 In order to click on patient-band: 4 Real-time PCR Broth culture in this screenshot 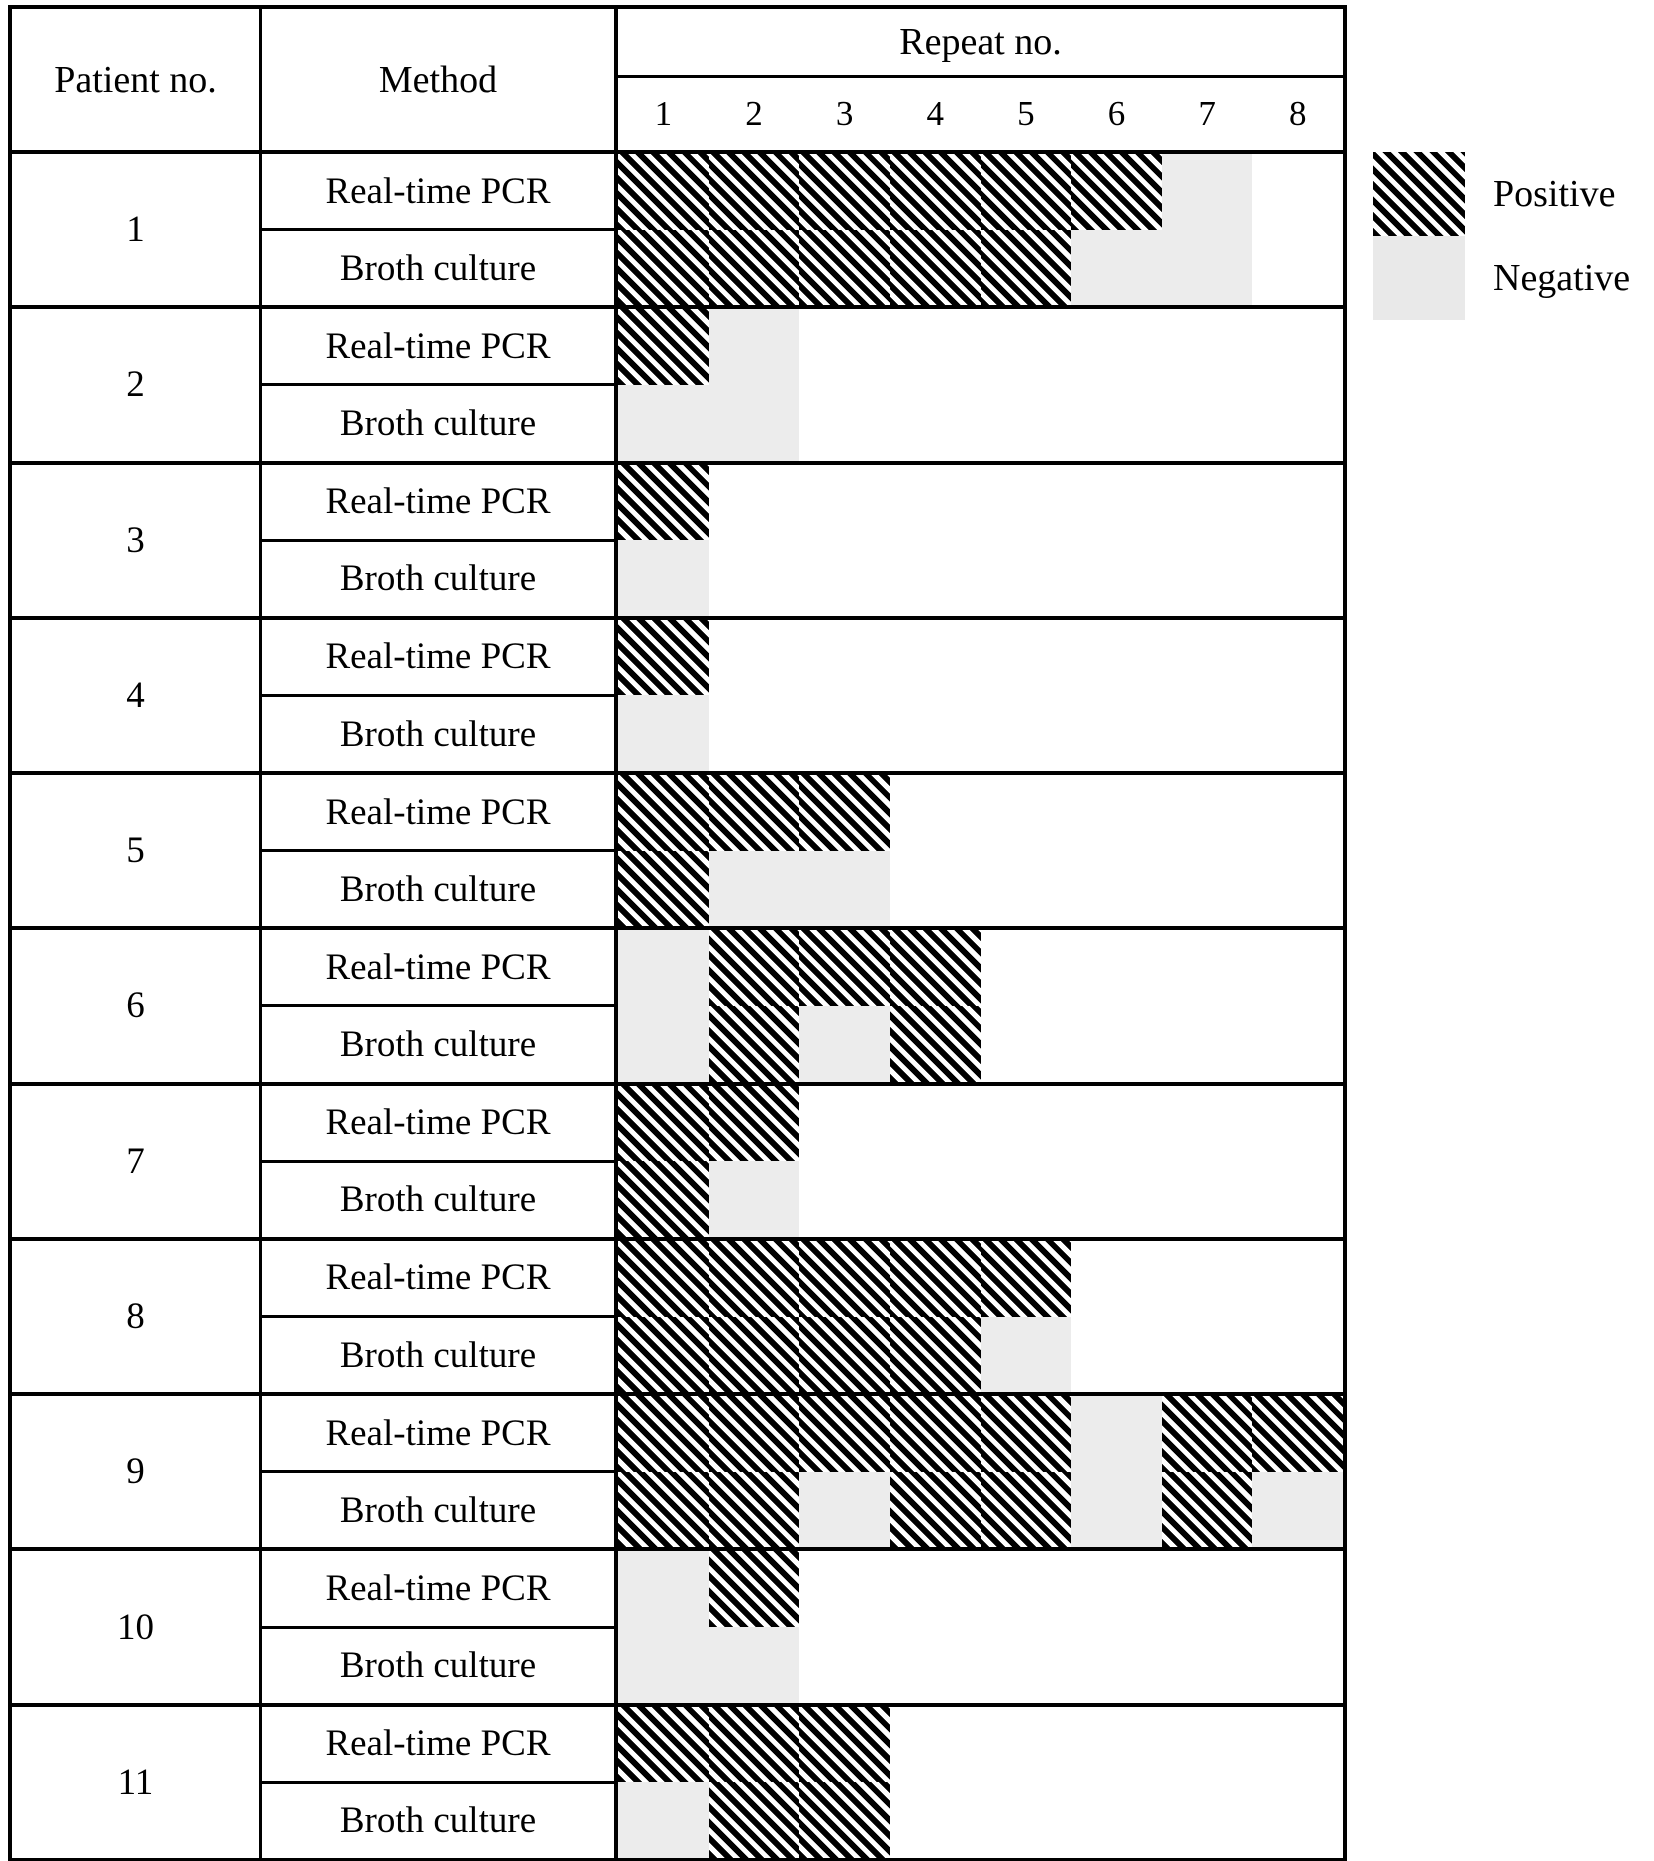, I will do `click(677, 693)`.